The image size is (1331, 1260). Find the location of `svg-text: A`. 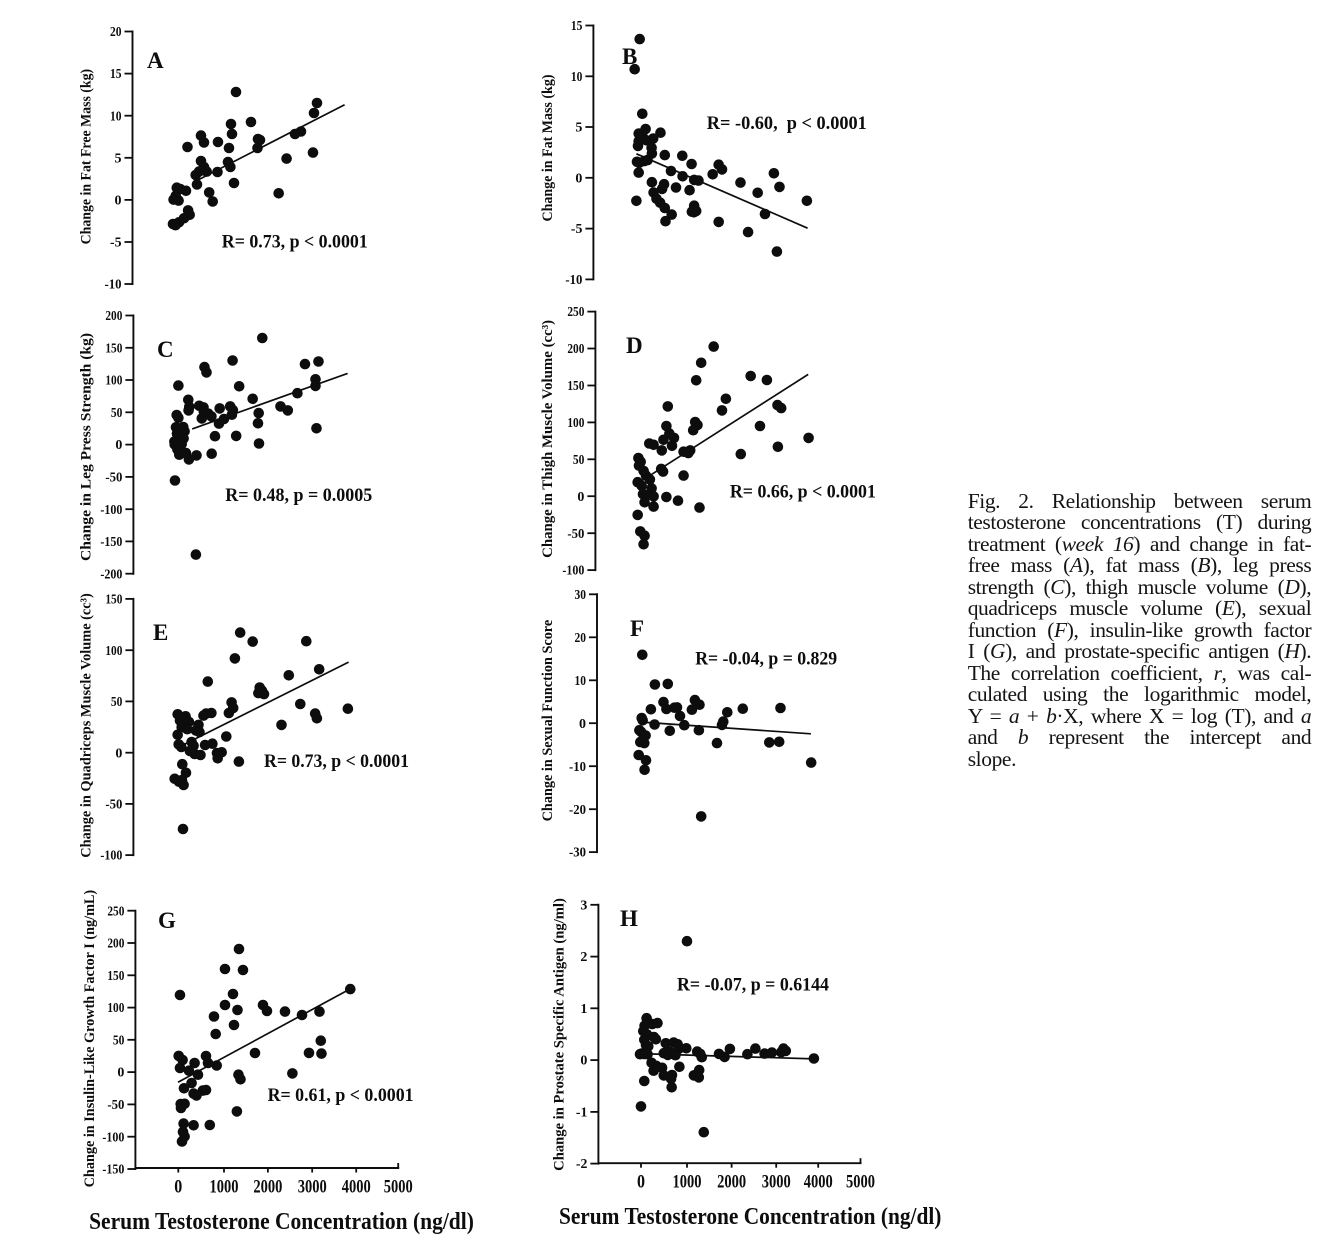

svg-text: A is located at coordinates (155, 60).